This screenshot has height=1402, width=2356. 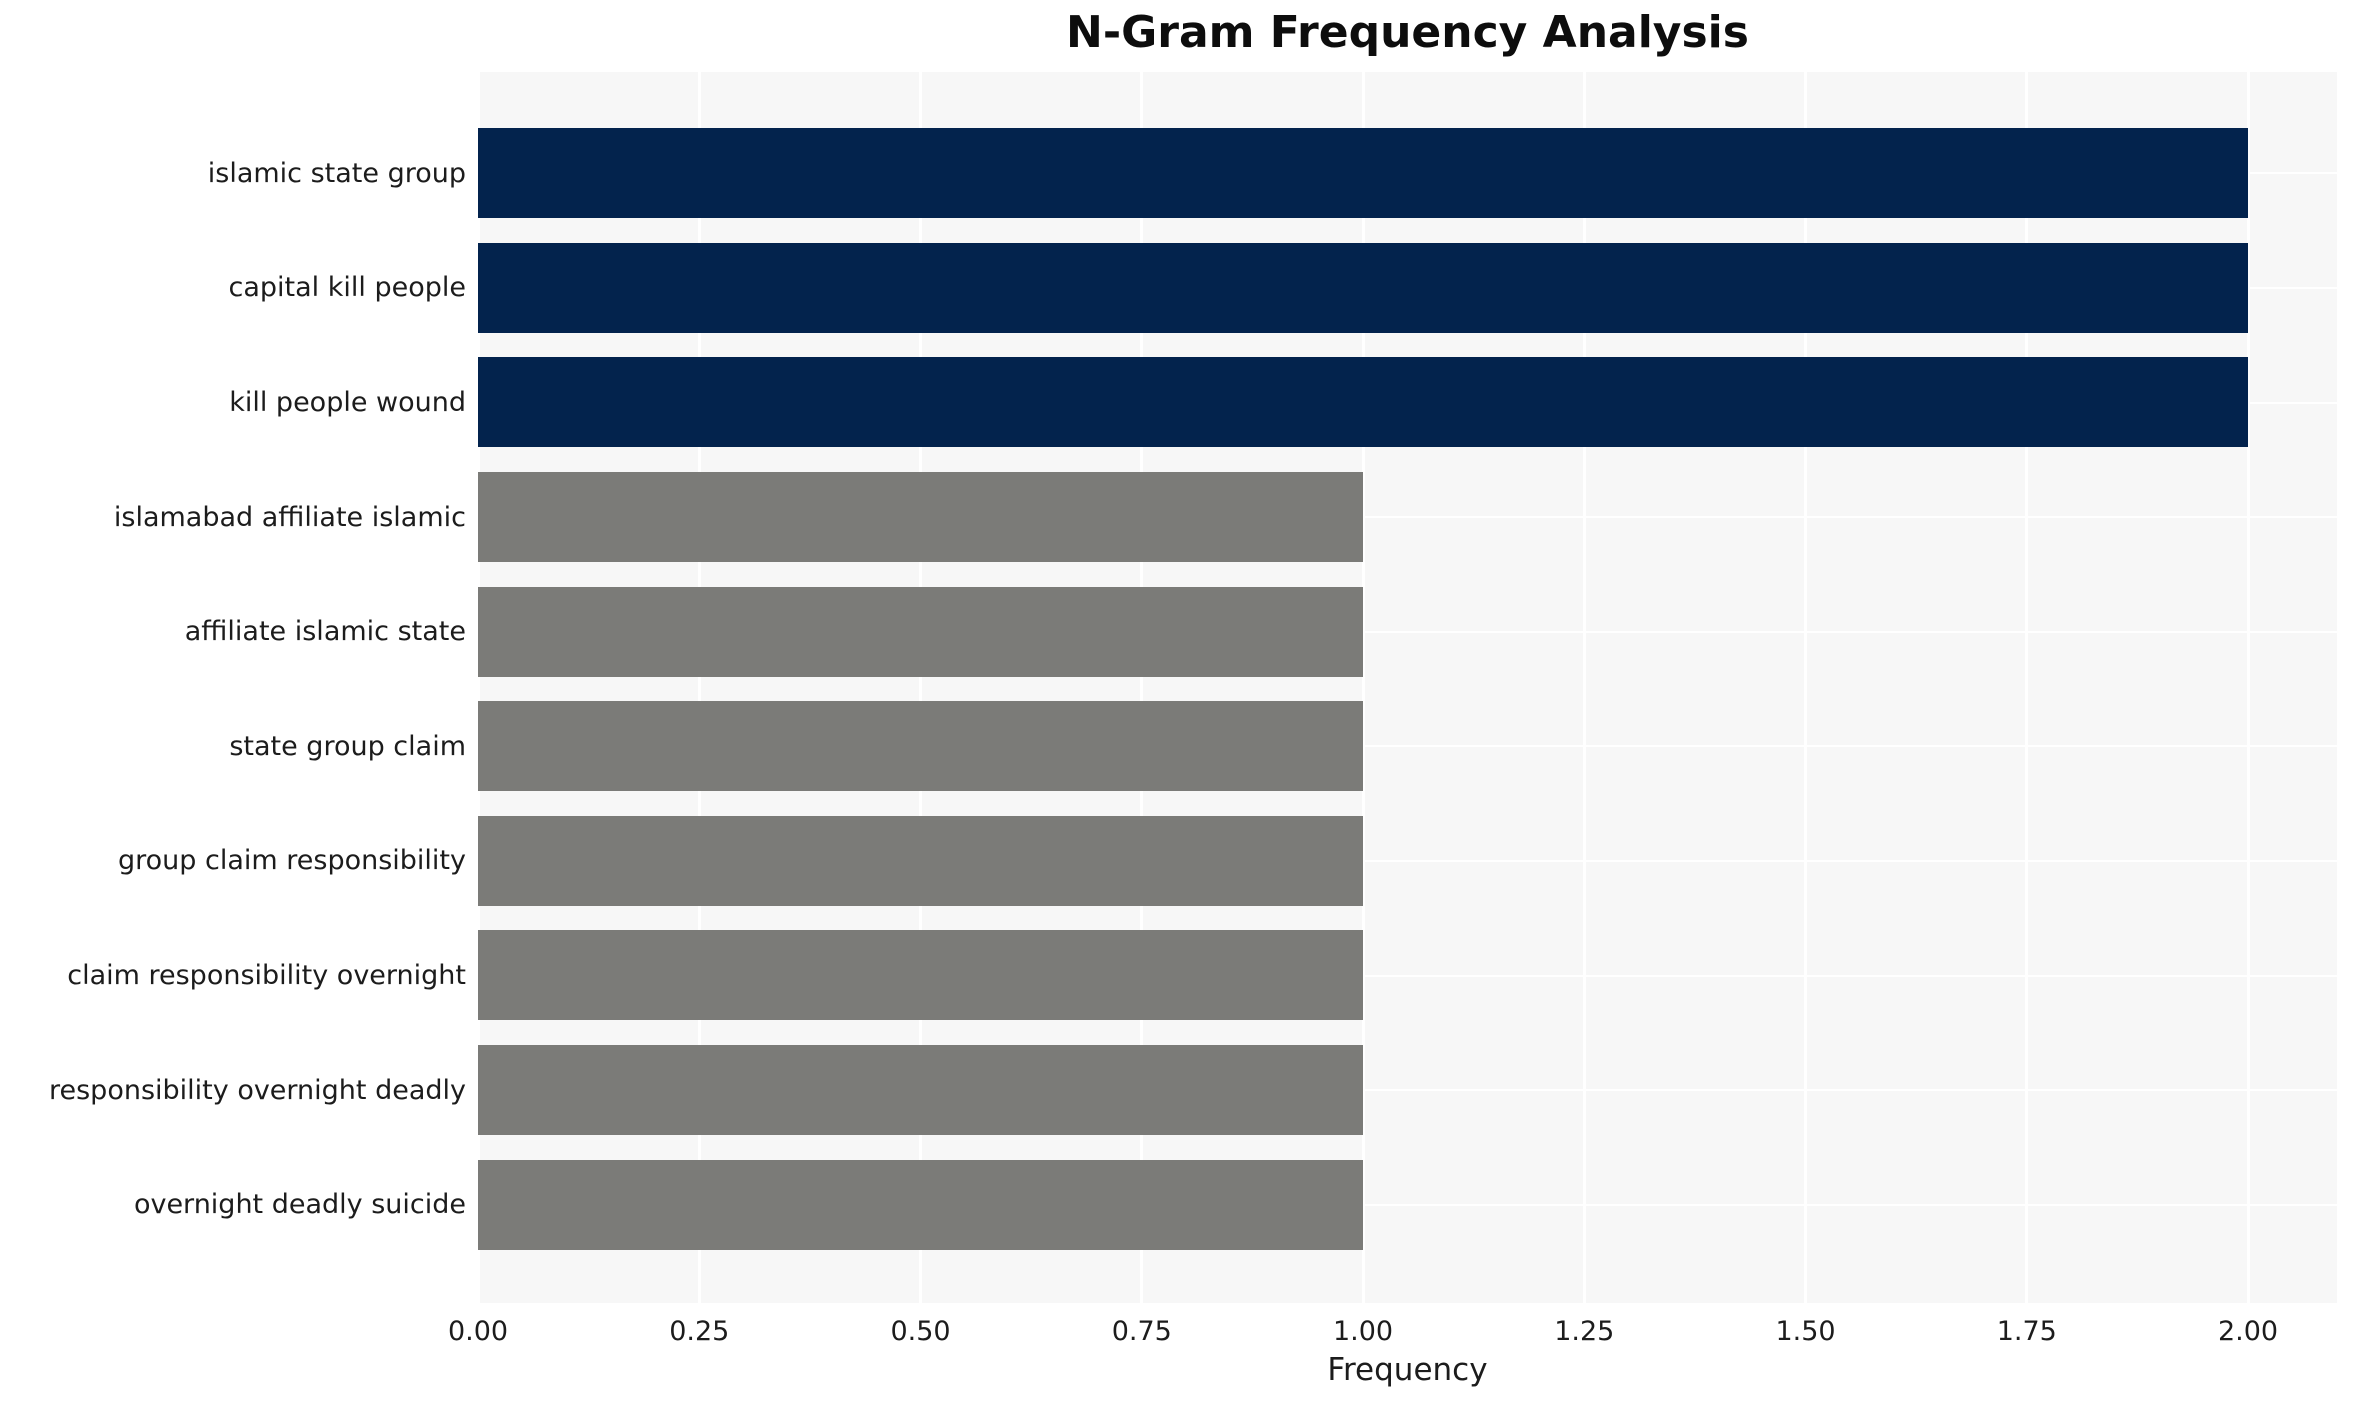 I want to click on x-axis-tick-label: 1.75, so click(x=2026, y=1331).